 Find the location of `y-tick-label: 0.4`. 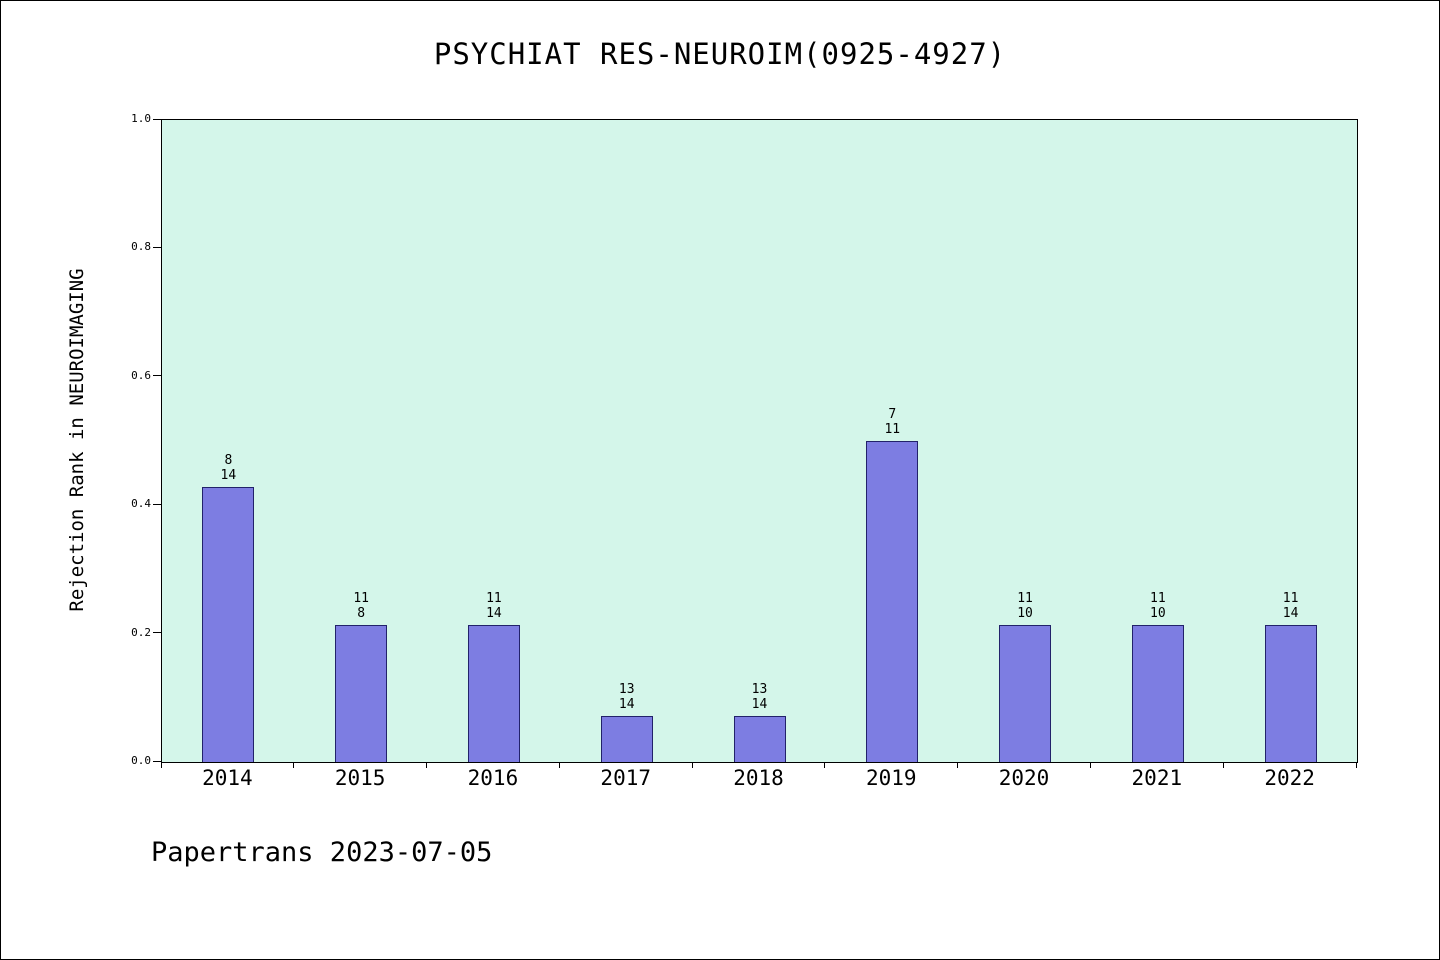

y-tick-label: 0.4 is located at coordinates (141, 504).